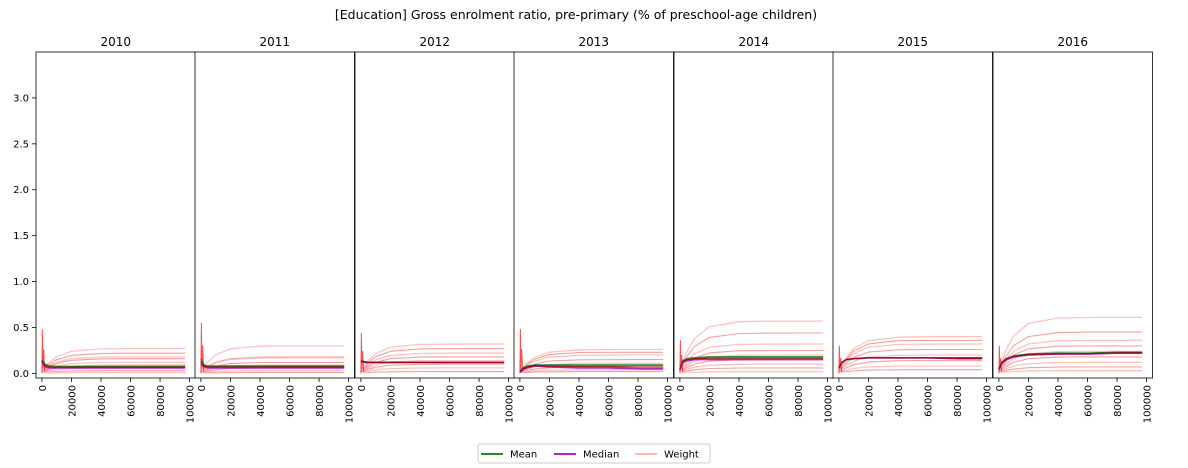 This screenshot has height=468, width=1188. I want to click on y-tick-label: 0.0, so click(21, 374).